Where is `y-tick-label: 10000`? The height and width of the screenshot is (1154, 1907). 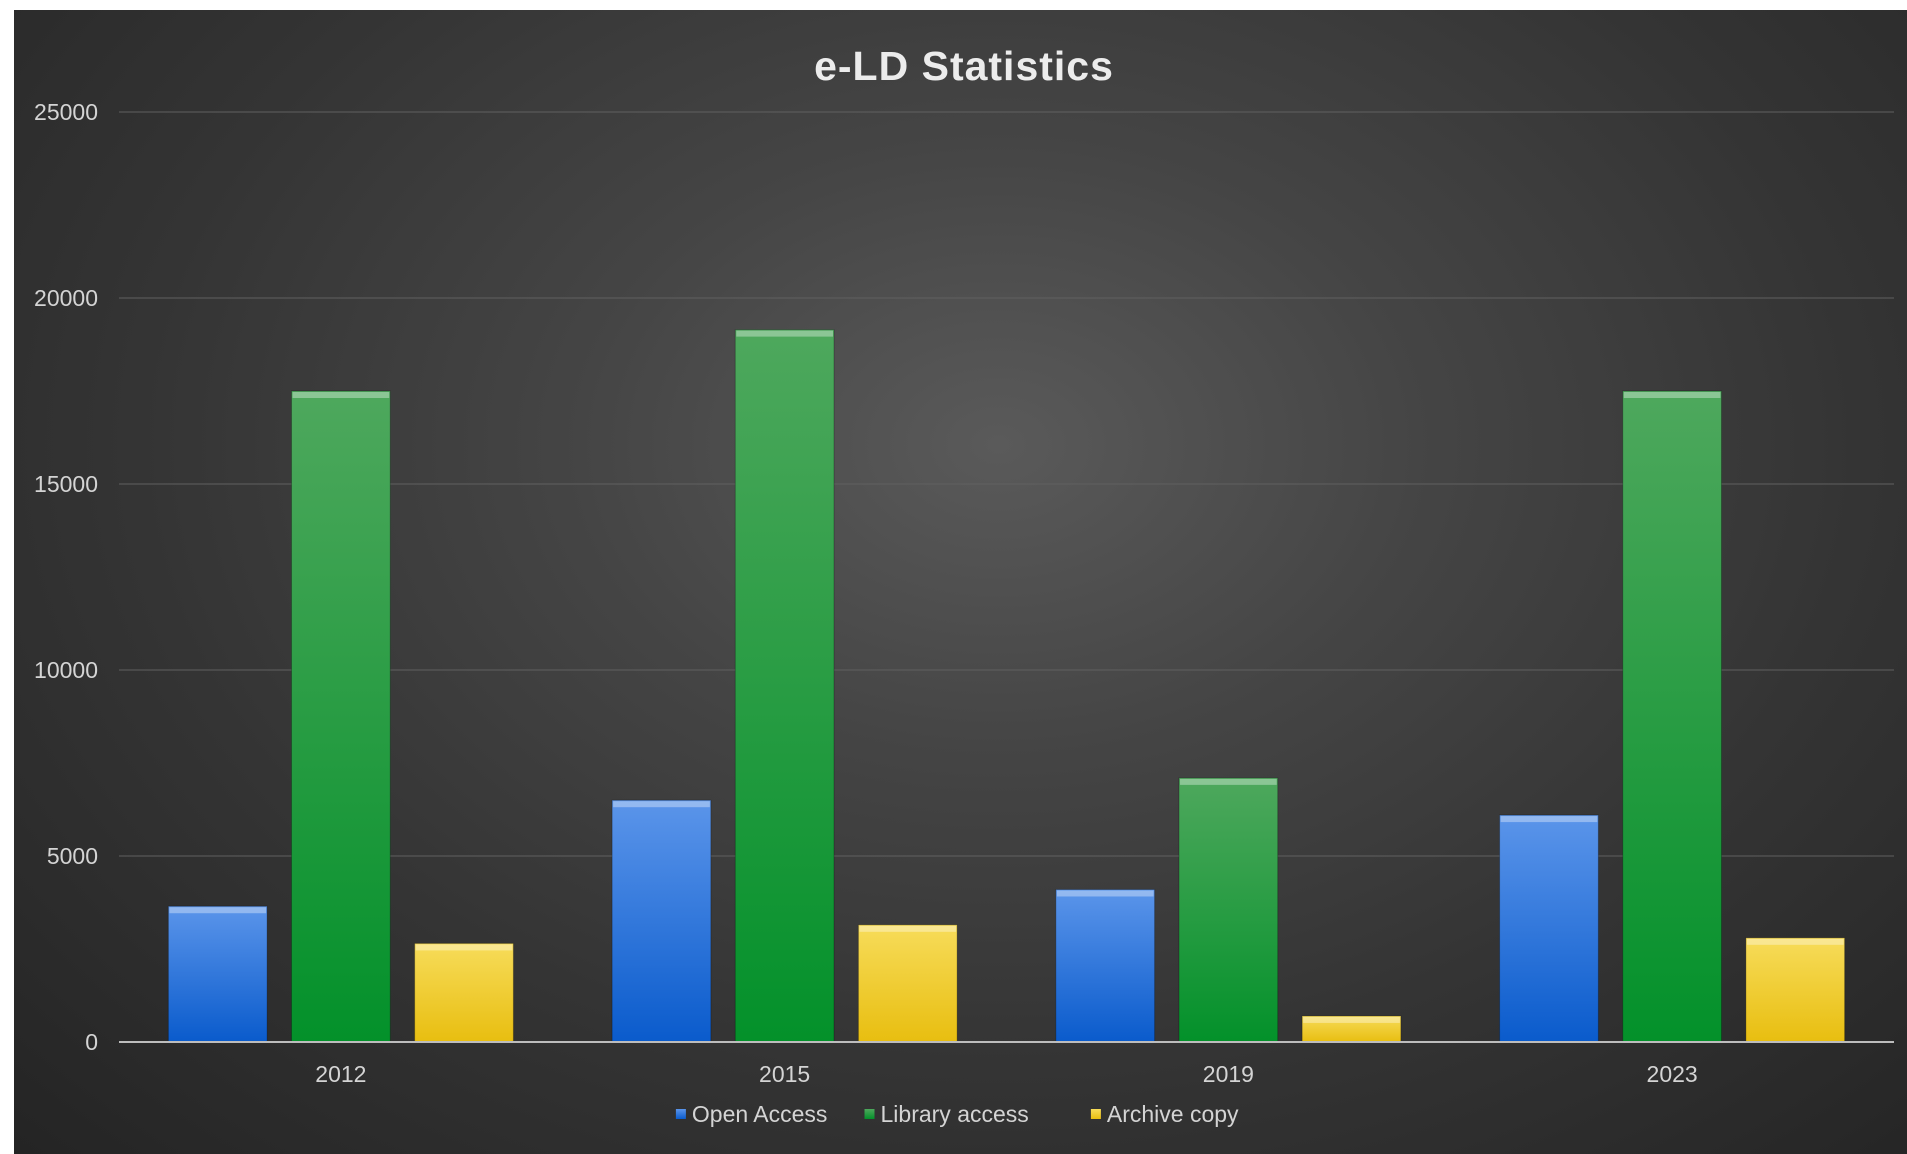 y-tick-label: 10000 is located at coordinates (66, 670).